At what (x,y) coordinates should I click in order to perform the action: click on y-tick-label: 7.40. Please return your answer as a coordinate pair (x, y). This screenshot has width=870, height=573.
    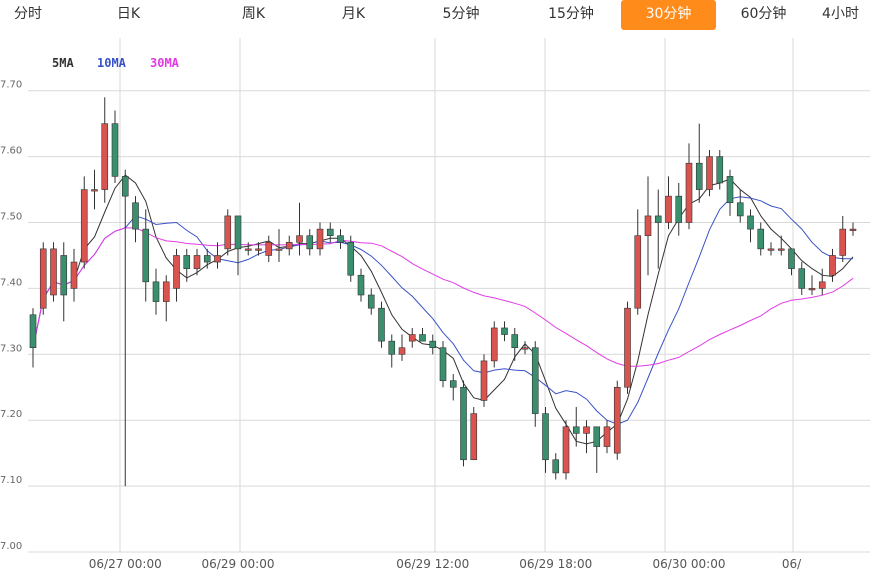
    Looking at the image, I should click on (11, 282).